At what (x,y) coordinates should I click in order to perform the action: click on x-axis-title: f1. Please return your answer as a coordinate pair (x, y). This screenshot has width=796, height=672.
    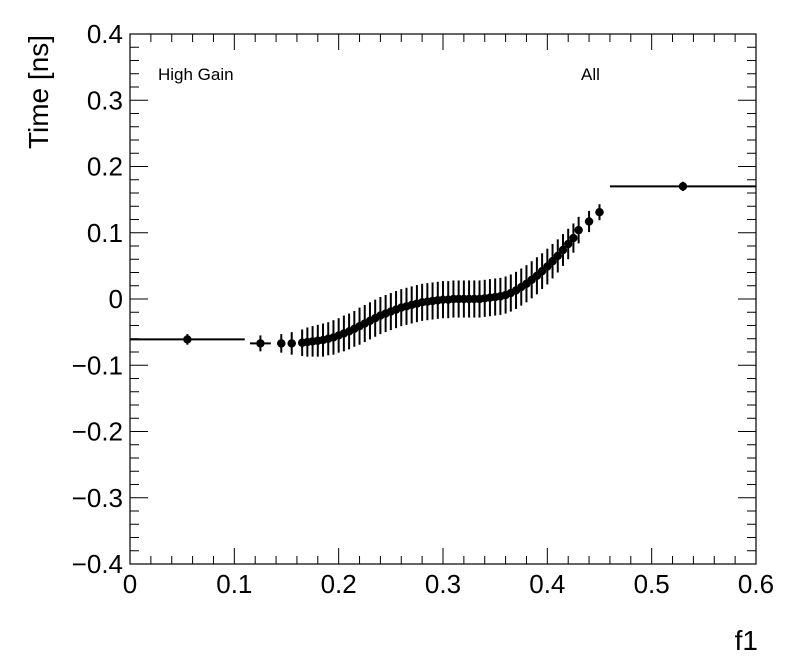
    Looking at the image, I should click on (746, 640).